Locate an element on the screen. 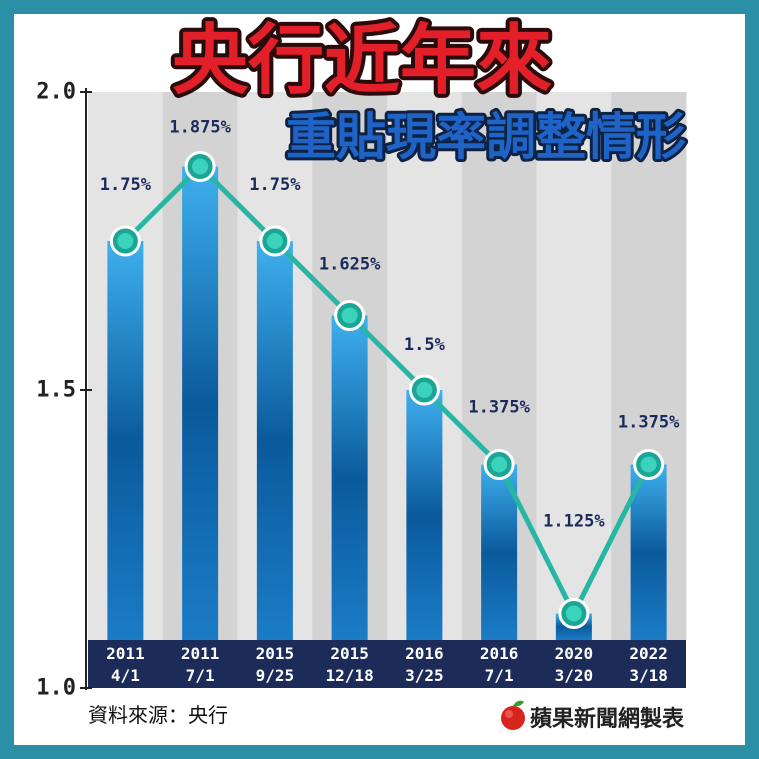 The height and width of the screenshot is (759, 759). y-axis: 2.0 1.5 1.0 is located at coordinates (64, 390).